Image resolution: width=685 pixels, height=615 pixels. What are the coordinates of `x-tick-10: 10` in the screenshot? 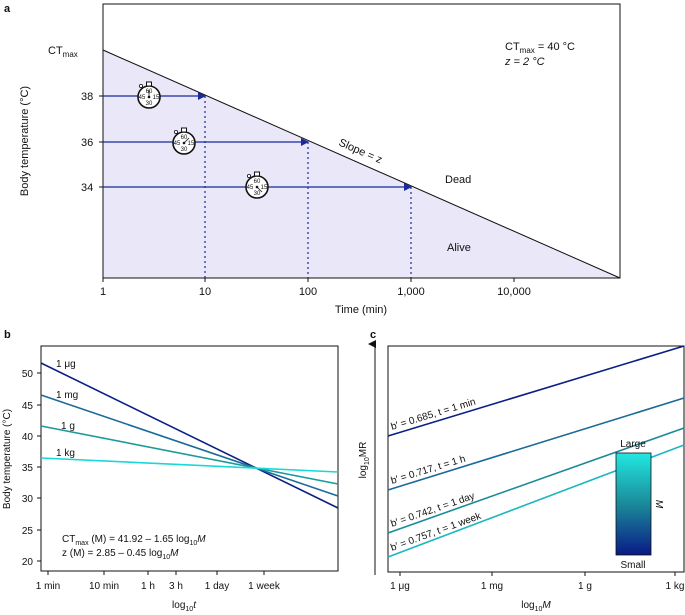 It's located at (205, 292).